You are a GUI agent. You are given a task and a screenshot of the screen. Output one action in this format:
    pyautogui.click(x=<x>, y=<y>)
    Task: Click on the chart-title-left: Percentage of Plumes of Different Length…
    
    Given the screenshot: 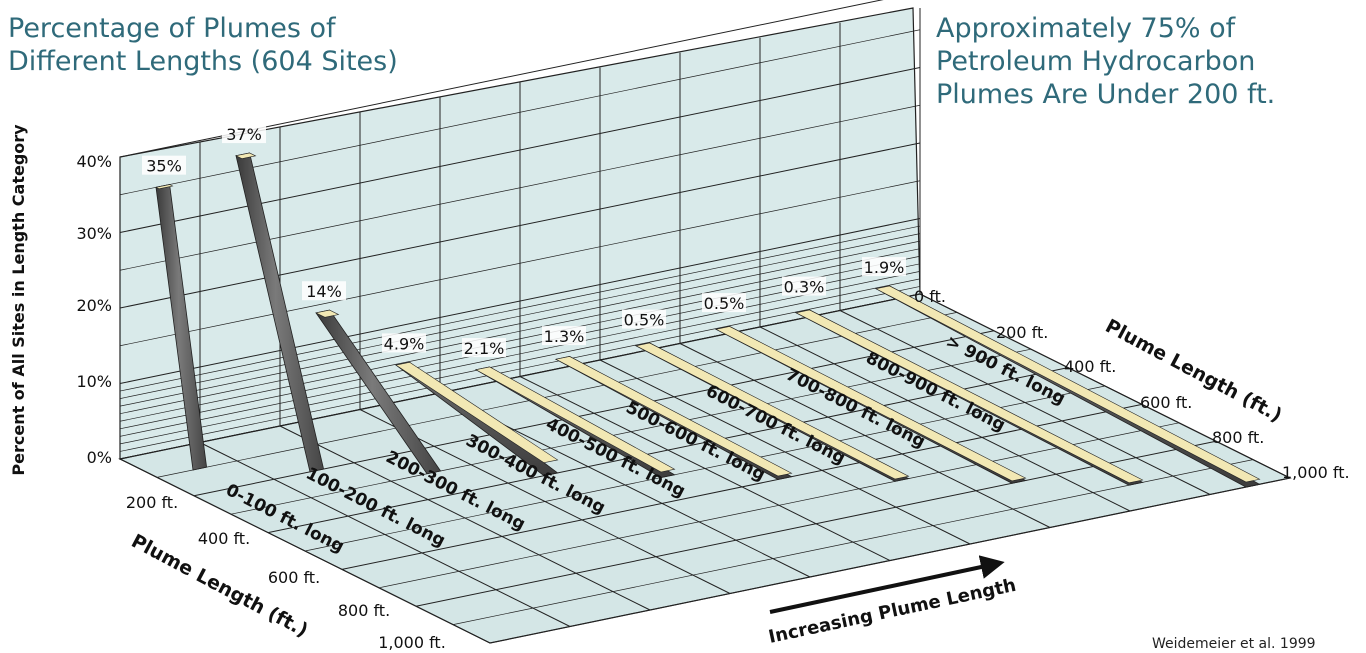 What is the action you would take?
    pyautogui.click(x=203, y=45)
    